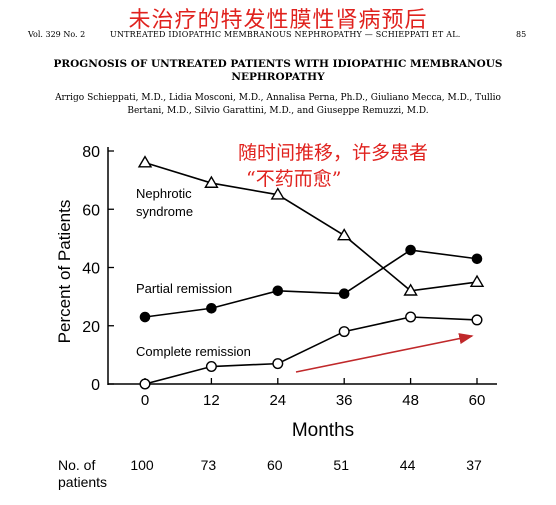 The width and height of the screenshot is (556, 505). Describe the element at coordinates (76, 465) in the screenshot. I see `patients-row-label-line1: No. of` at that location.